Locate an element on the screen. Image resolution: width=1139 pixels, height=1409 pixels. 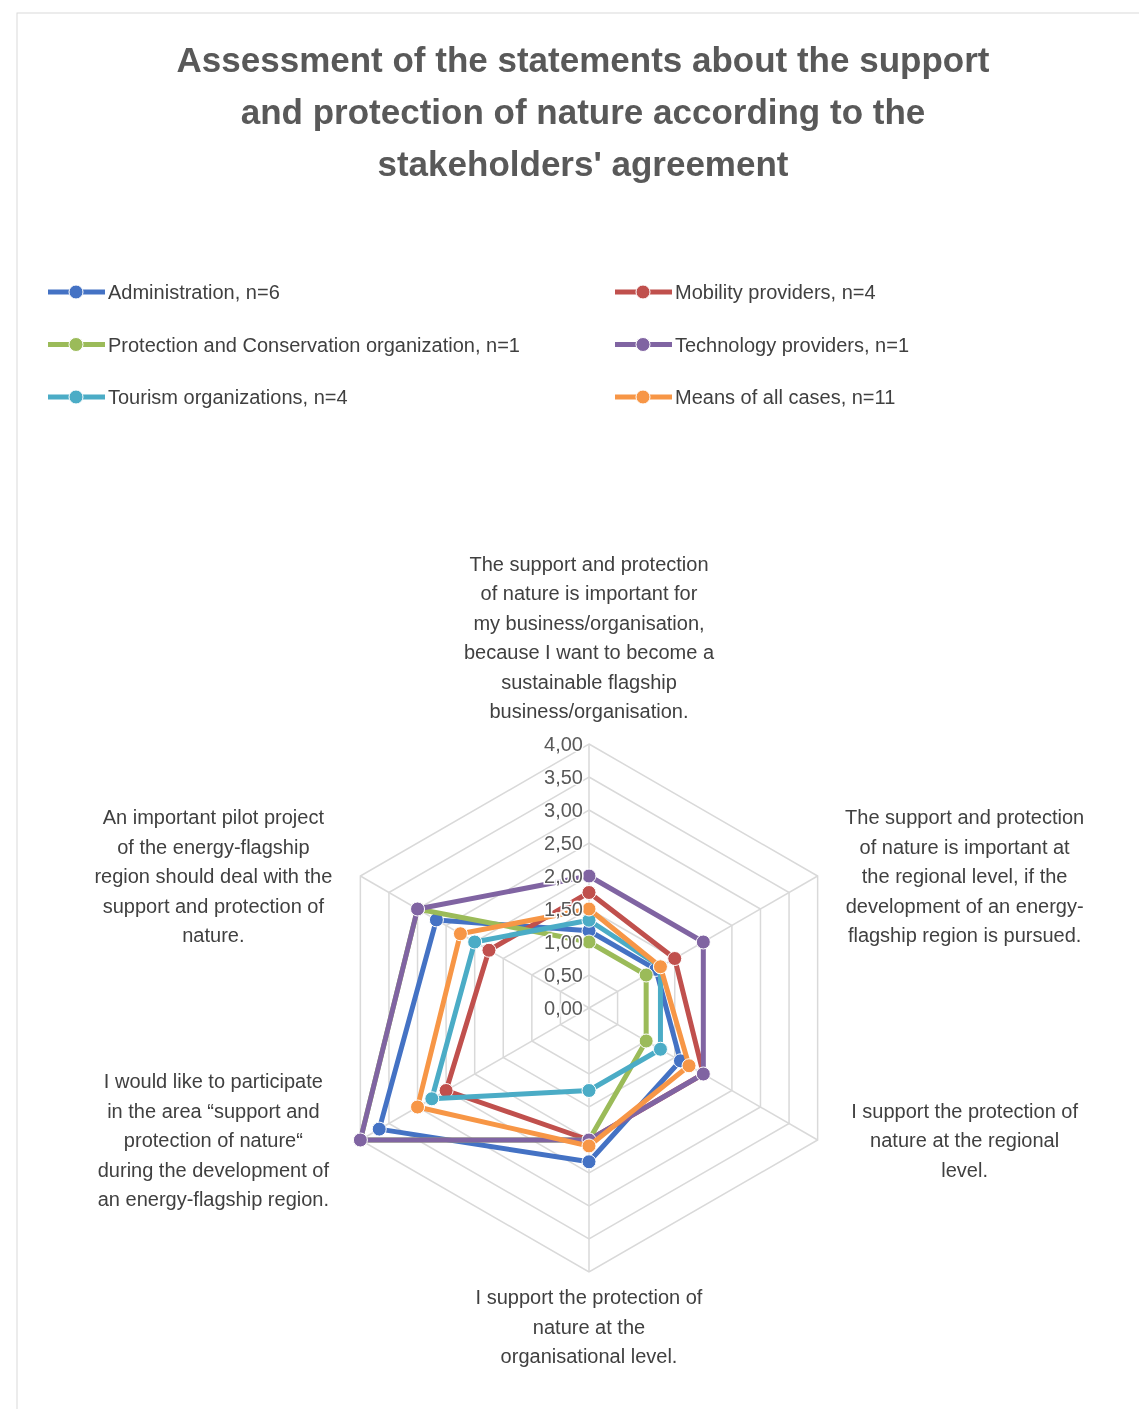
legend-label: Protection and Conservation organization, n=1 is located at coordinates (314, 344).